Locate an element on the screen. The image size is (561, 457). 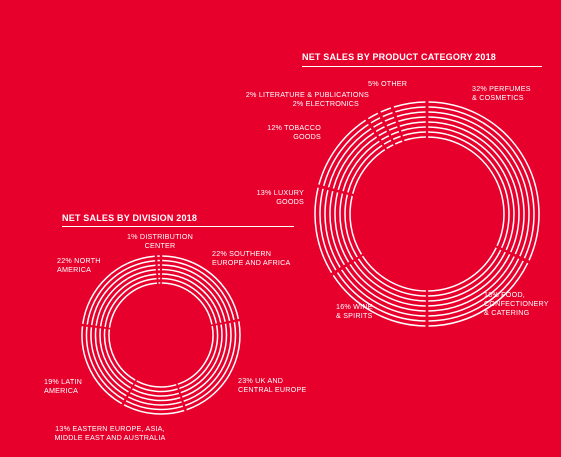
label-distribution-center: 1% DISTRIBUTION CENTER is located at coordinates (160, 241).